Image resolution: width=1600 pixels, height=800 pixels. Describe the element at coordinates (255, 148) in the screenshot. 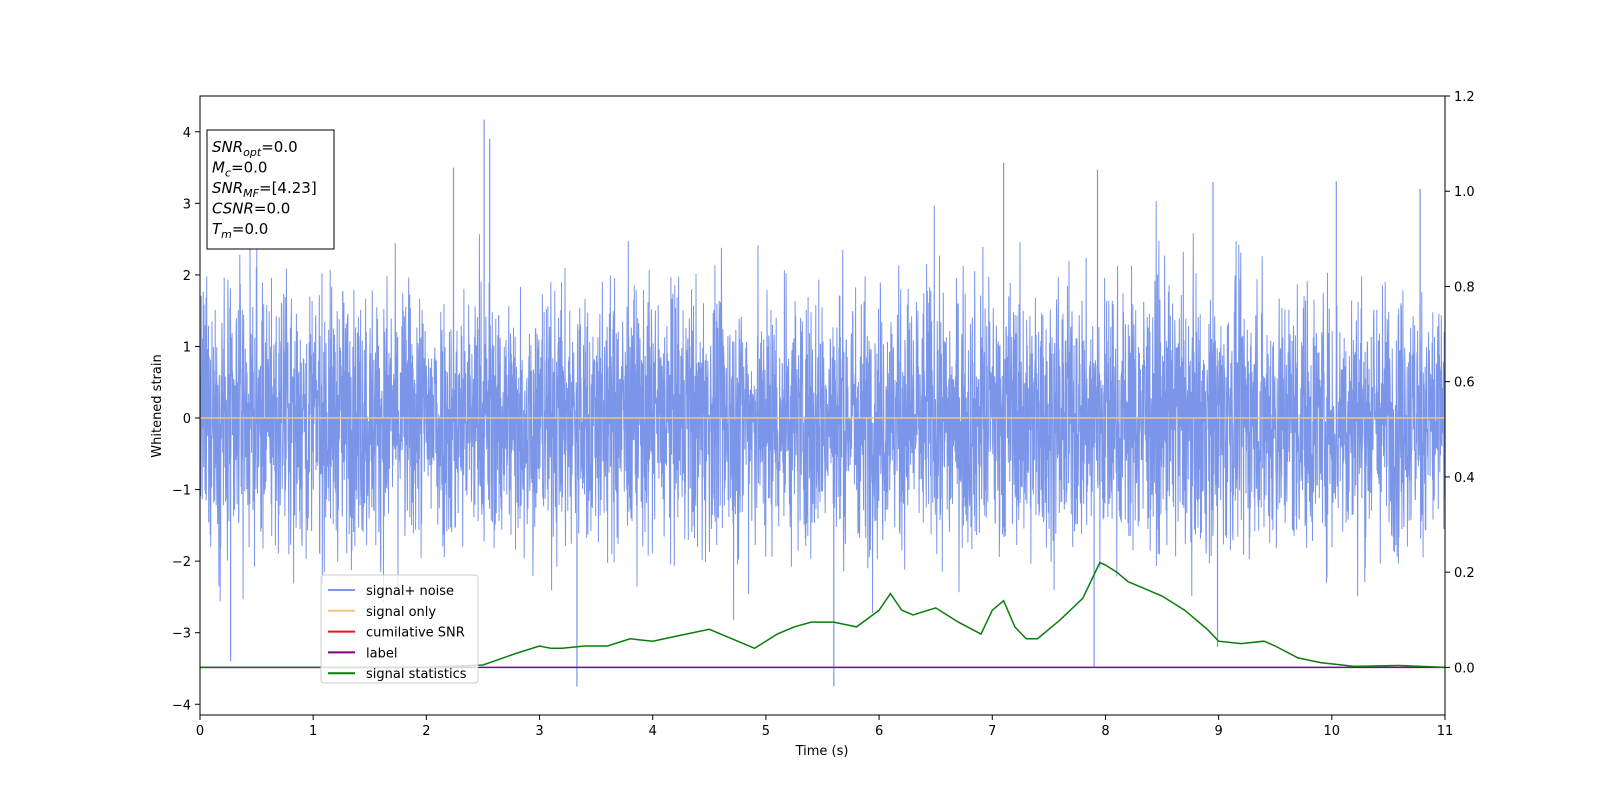

I see `info-box-line: SNRopt=0.0` at that location.